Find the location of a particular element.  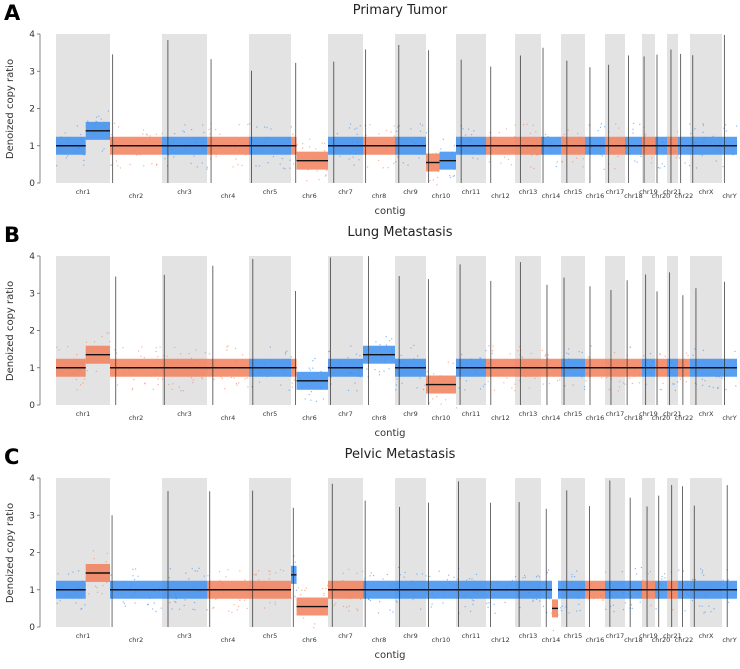

x-axis-label: contig is located at coordinates (389, 655).